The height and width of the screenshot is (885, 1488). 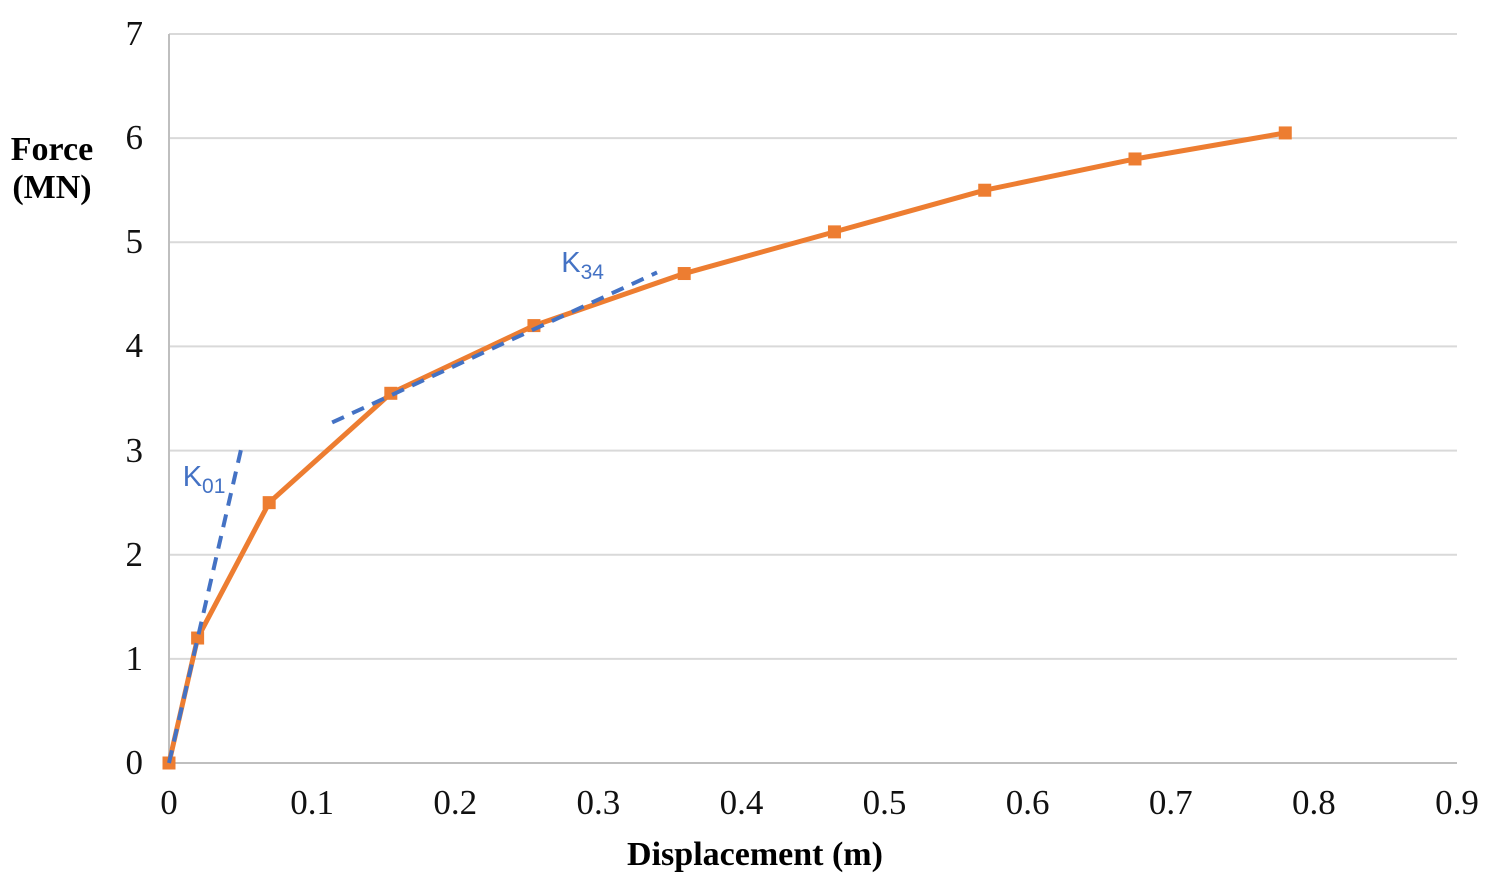 What do you see at coordinates (214, 486) in the screenshot?
I see `k01-subscript: 01` at bounding box center [214, 486].